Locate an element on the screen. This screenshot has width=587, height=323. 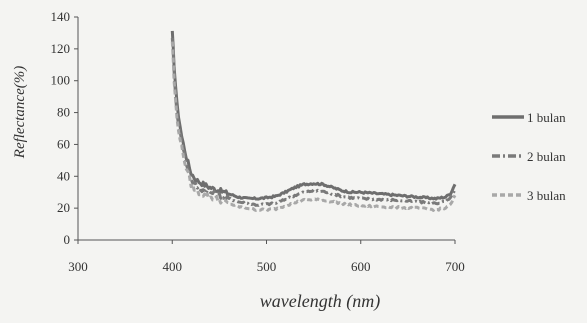
y-tick-label: 140 is located at coordinates (61, 16).